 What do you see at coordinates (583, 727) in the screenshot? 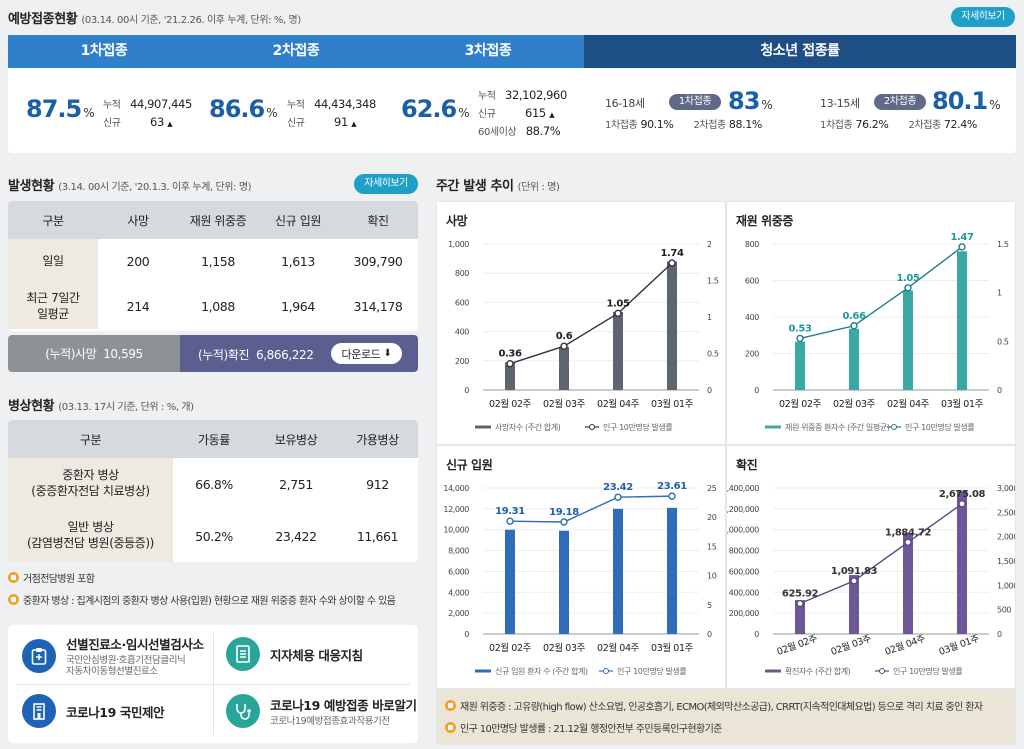
I see `weekly-note: 인구 10만명당 발생률 : 21.12월 행정안전부 주민등록인구현황기준` at bounding box center [583, 727].